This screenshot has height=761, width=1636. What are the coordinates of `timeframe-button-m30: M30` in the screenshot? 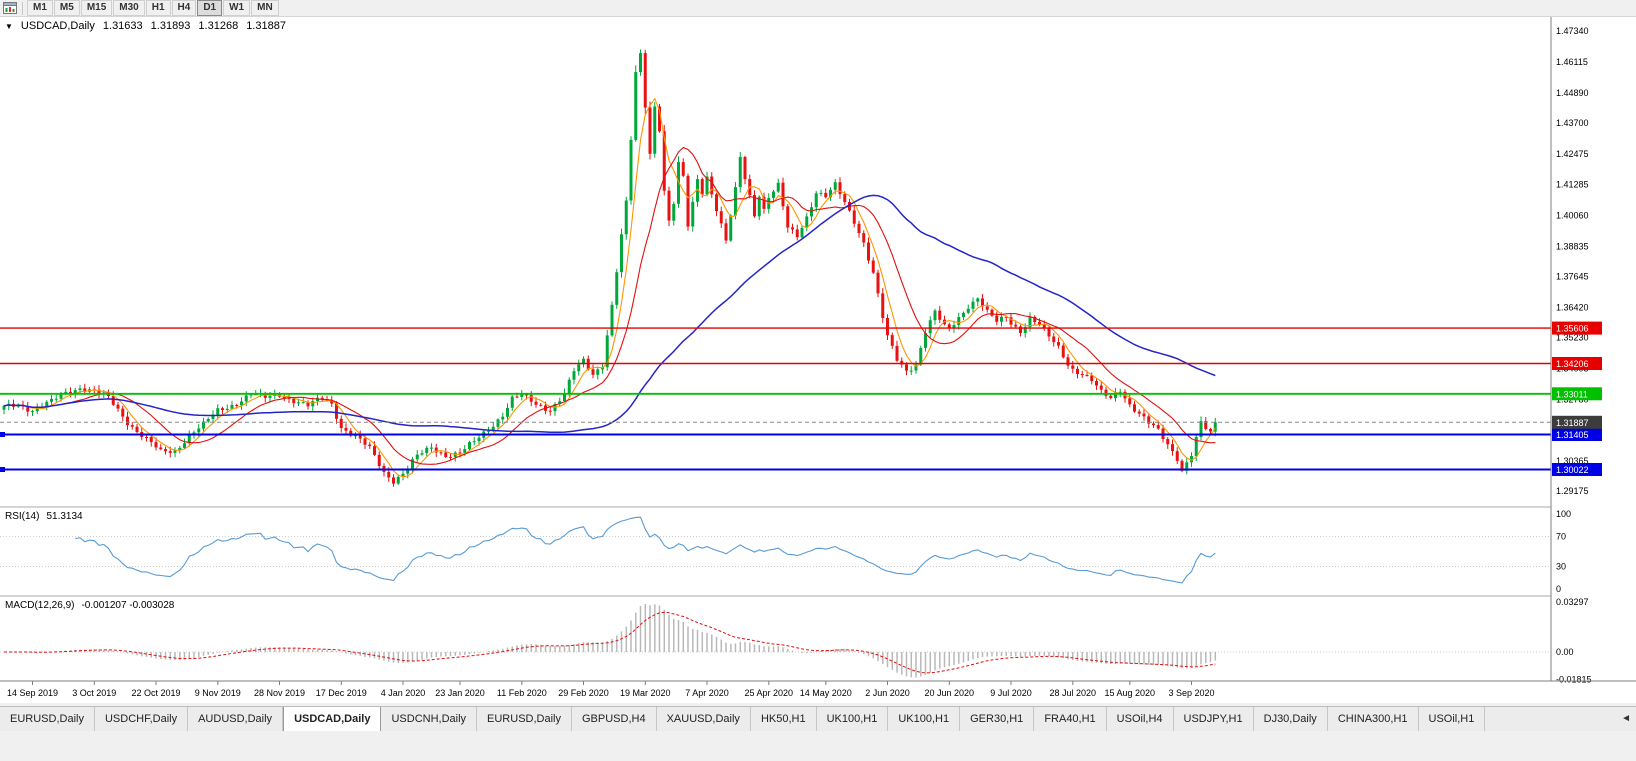 It's located at (129, 8).